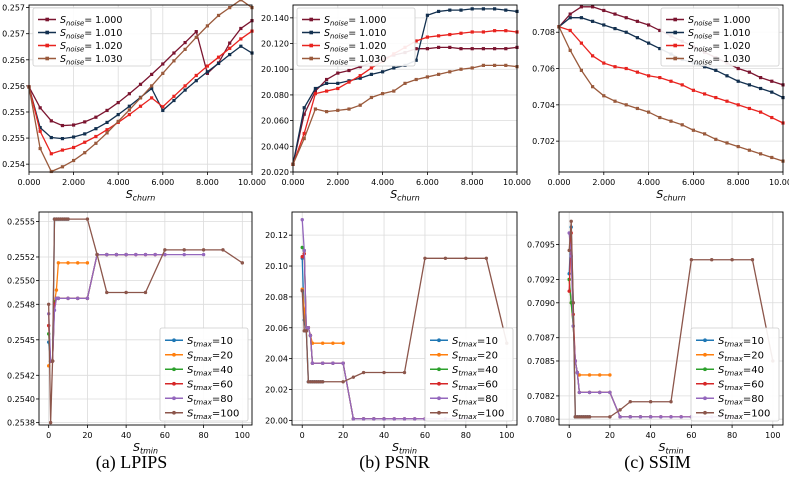 The height and width of the screenshot is (478, 789). What do you see at coordinates (671, 448) in the screenshot?
I see `x-axis-label: Stmin` at bounding box center [671, 448].